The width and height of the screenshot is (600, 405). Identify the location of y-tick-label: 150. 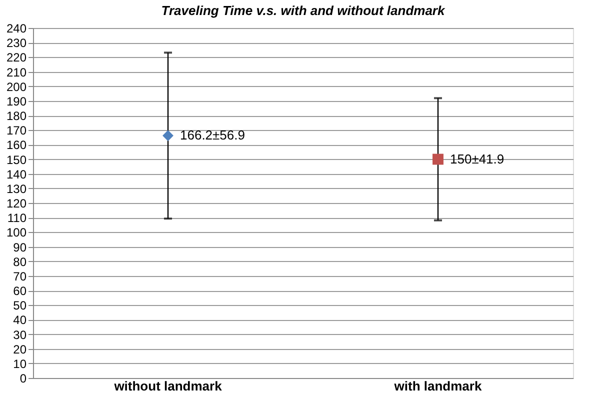
(16, 159).